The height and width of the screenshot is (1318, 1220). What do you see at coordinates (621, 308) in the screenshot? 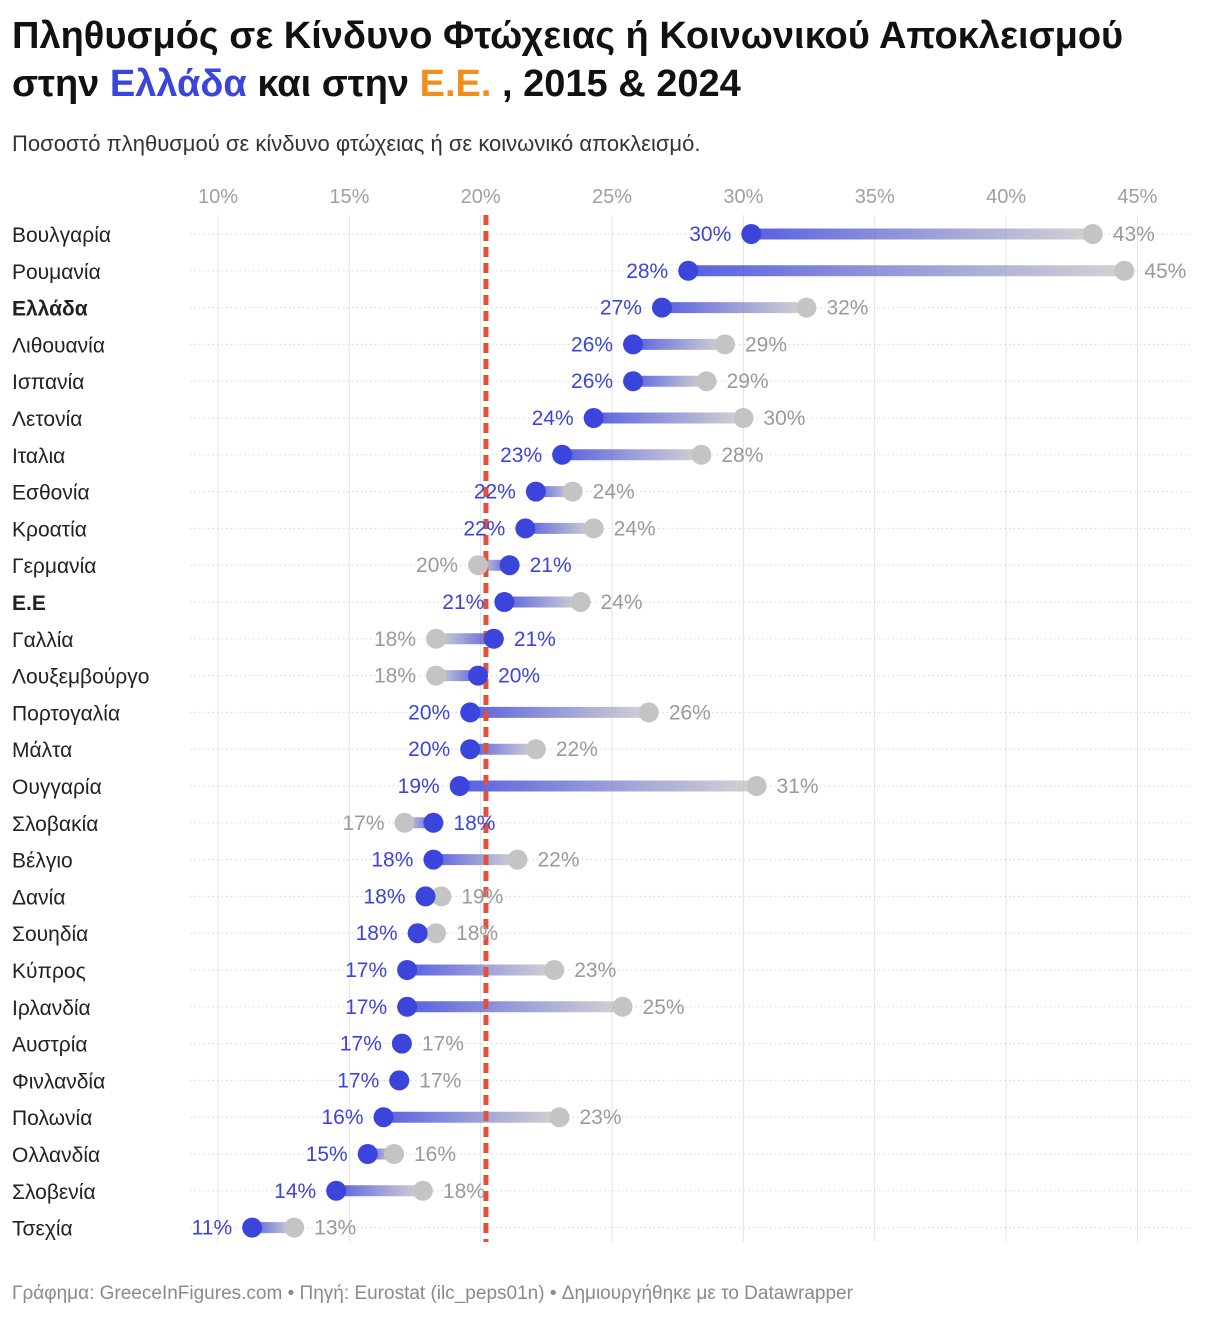
I see `label-2024: 27%` at bounding box center [621, 308].